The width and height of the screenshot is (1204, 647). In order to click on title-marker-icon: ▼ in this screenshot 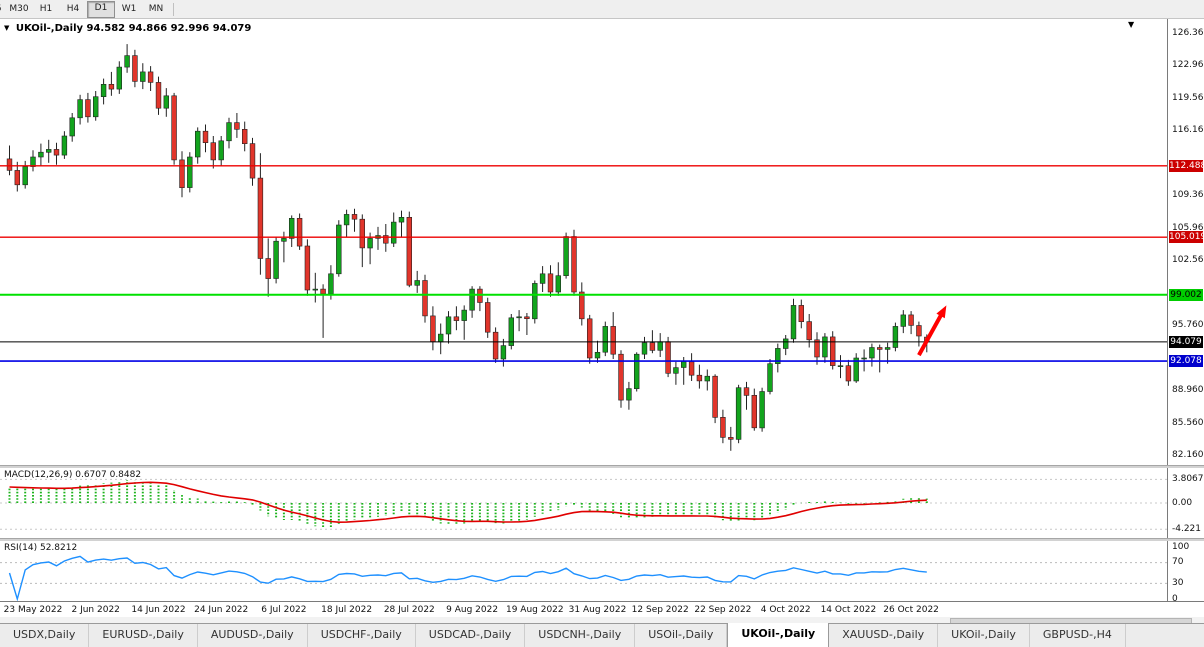, I will do `click(7, 28)`.